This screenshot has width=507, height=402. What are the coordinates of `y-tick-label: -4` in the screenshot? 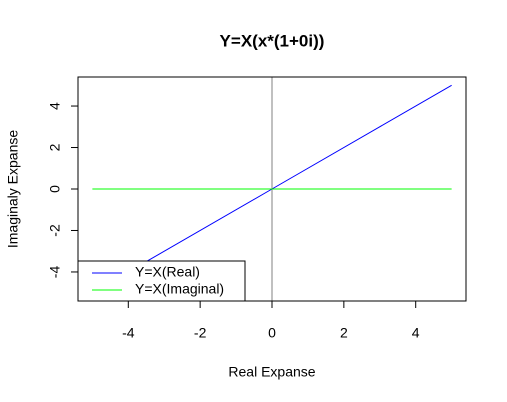 It's located at (55, 272).